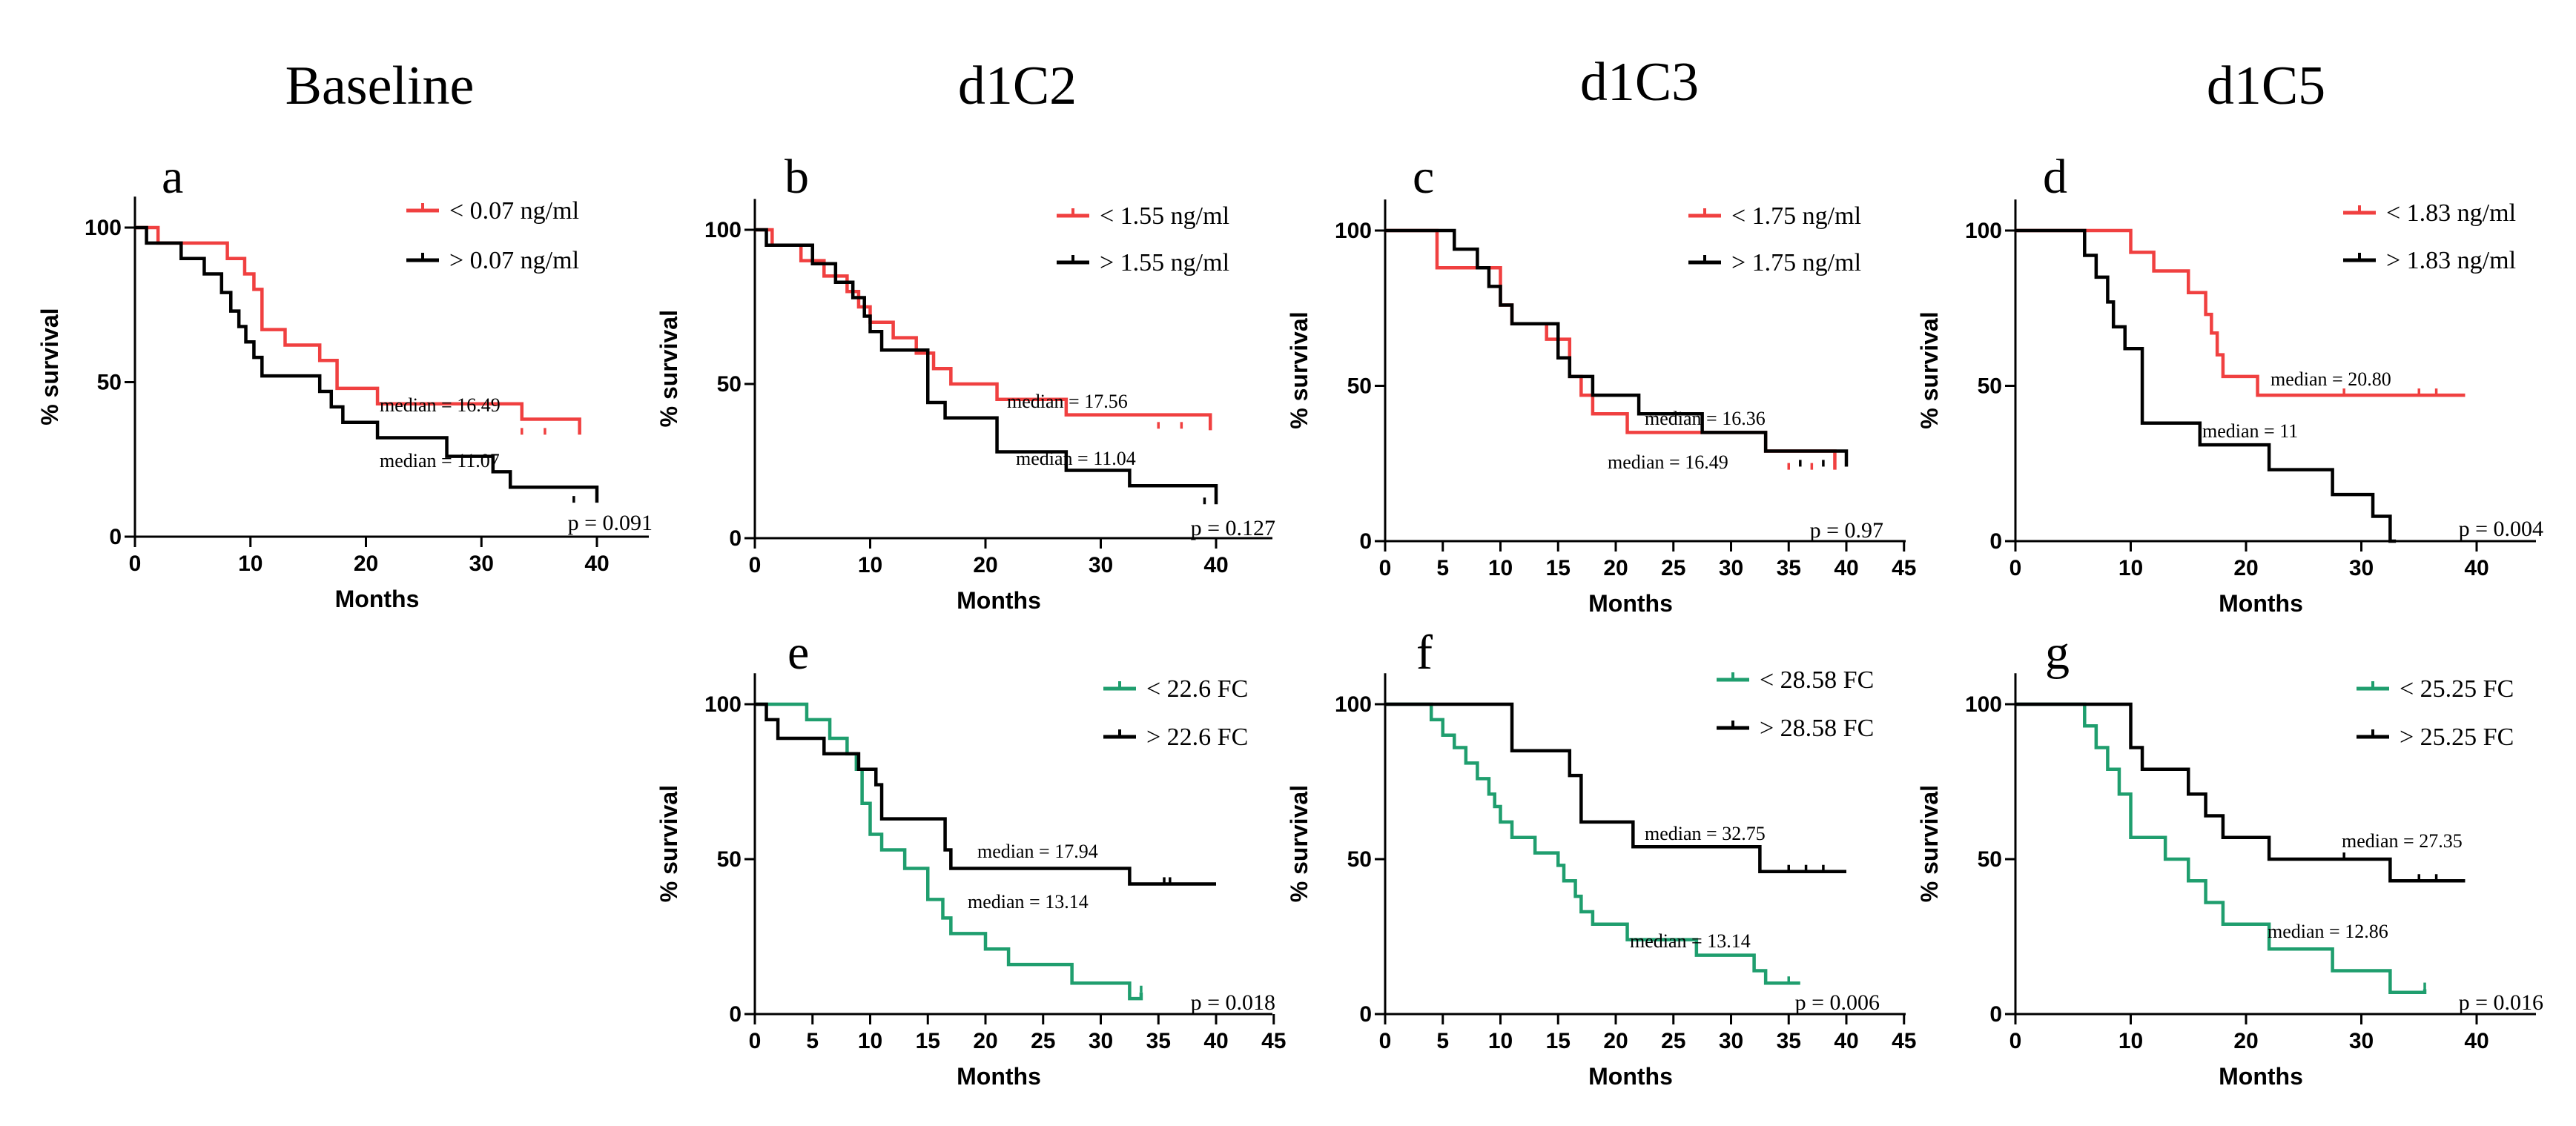 This screenshot has width=2576, height=1126. I want to click on median-annotation: median = 20.80, so click(2330, 379).